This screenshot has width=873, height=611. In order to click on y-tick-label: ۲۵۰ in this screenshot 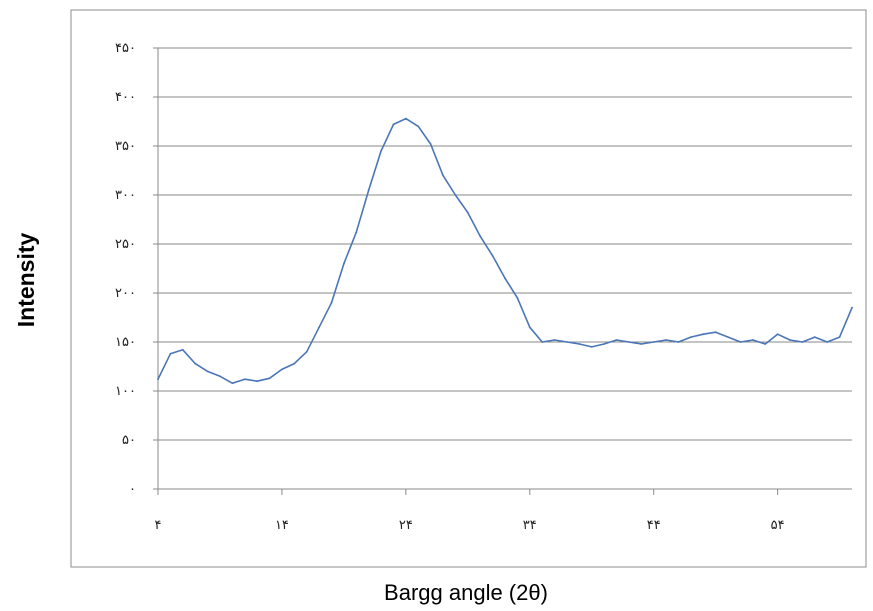, I will do `click(125, 244)`.